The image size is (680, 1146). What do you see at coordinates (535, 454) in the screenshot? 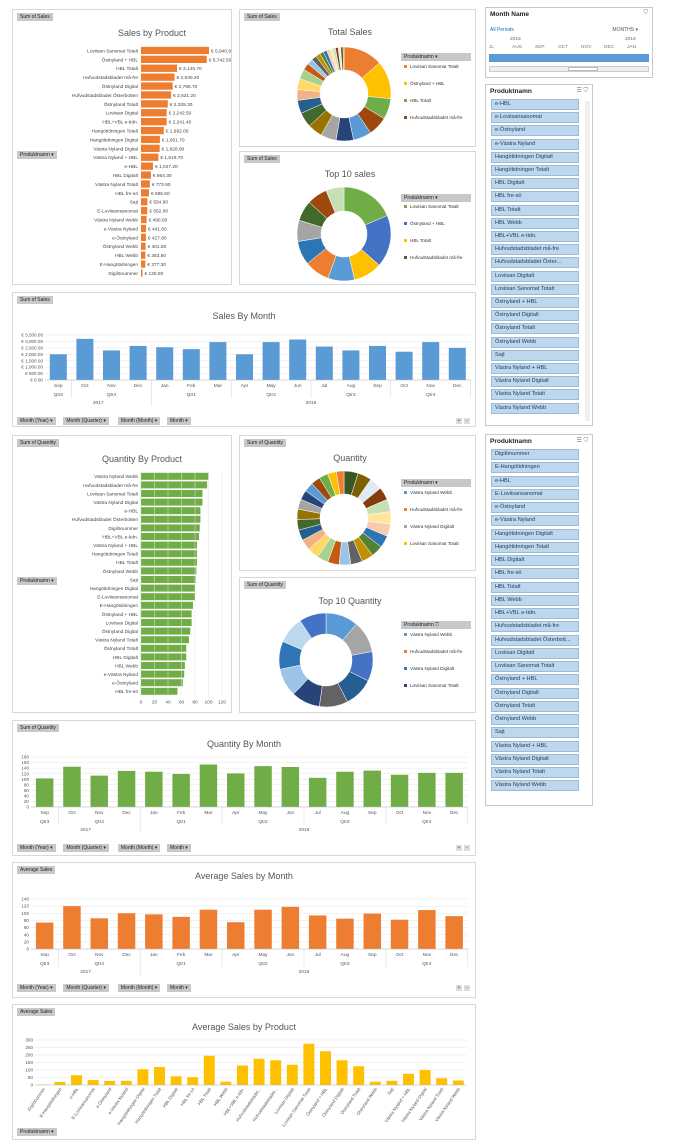
I see `slicer-item: Digilönummer` at bounding box center [535, 454].